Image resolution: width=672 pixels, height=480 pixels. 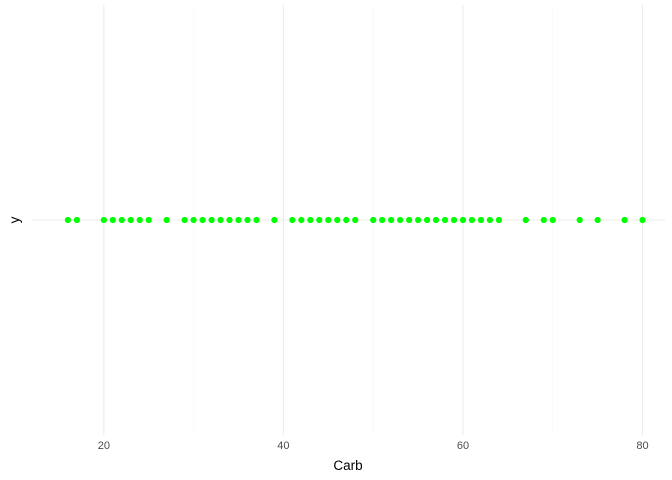 What do you see at coordinates (642, 446) in the screenshot?
I see `x-tick-label: 80` at bounding box center [642, 446].